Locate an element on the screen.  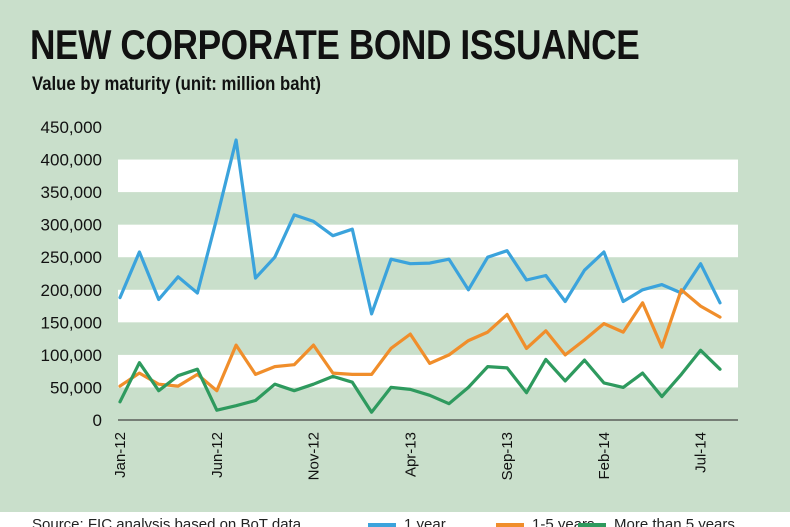
y-tick-label: 350,000 is located at coordinates (71, 192).